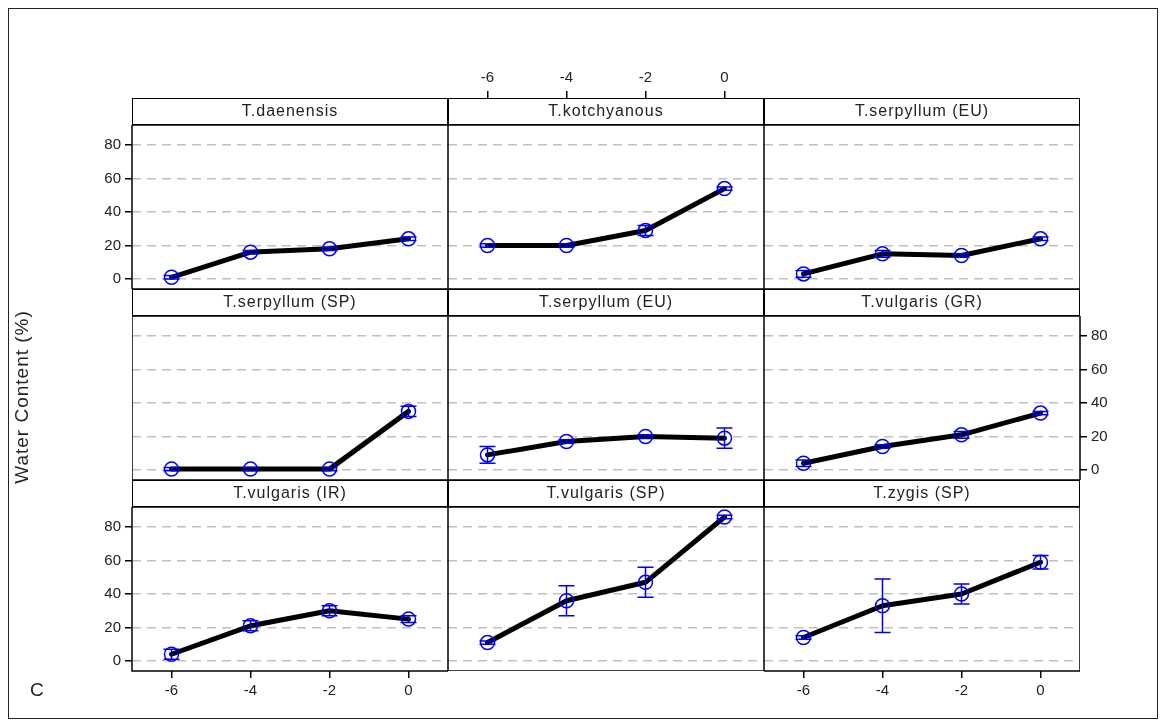 This screenshot has width=1164, height=725. Describe the element at coordinates (290, 302) in the screenshot. I see `chart-title: T.serpyllum (SP)` at that location.